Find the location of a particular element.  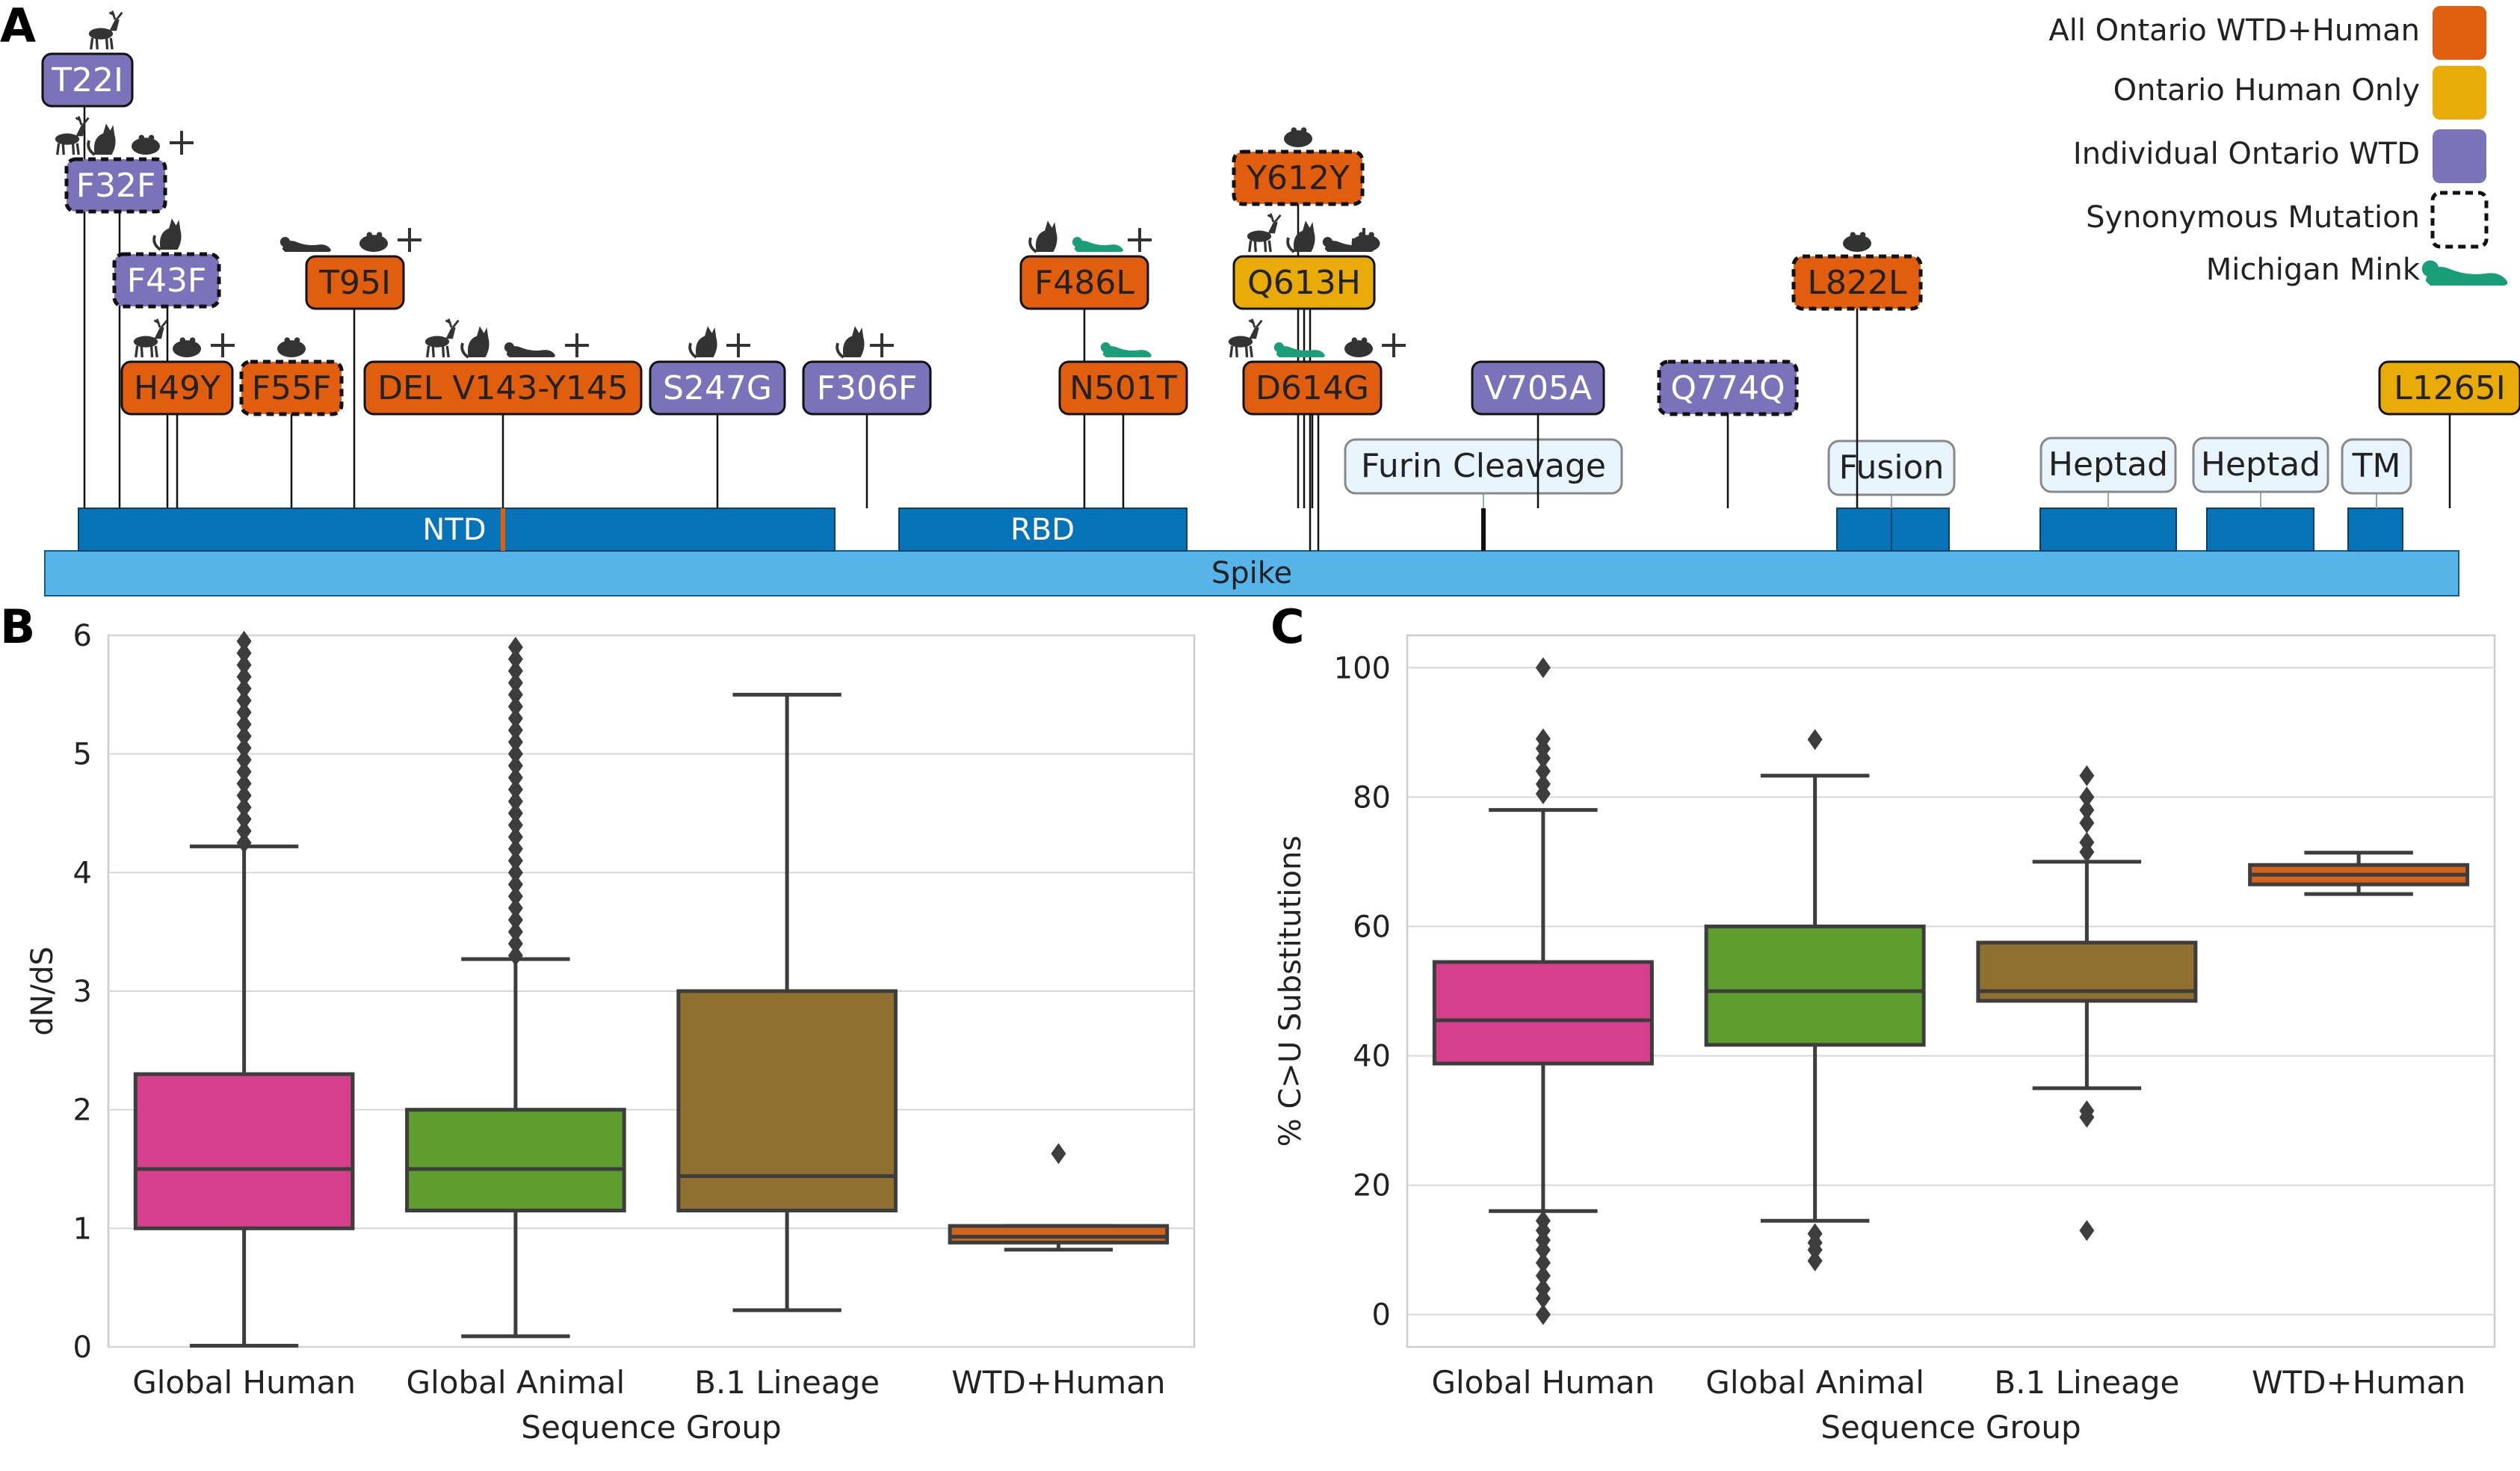

panel-letter-a: A is located at coordinates (18, 27).